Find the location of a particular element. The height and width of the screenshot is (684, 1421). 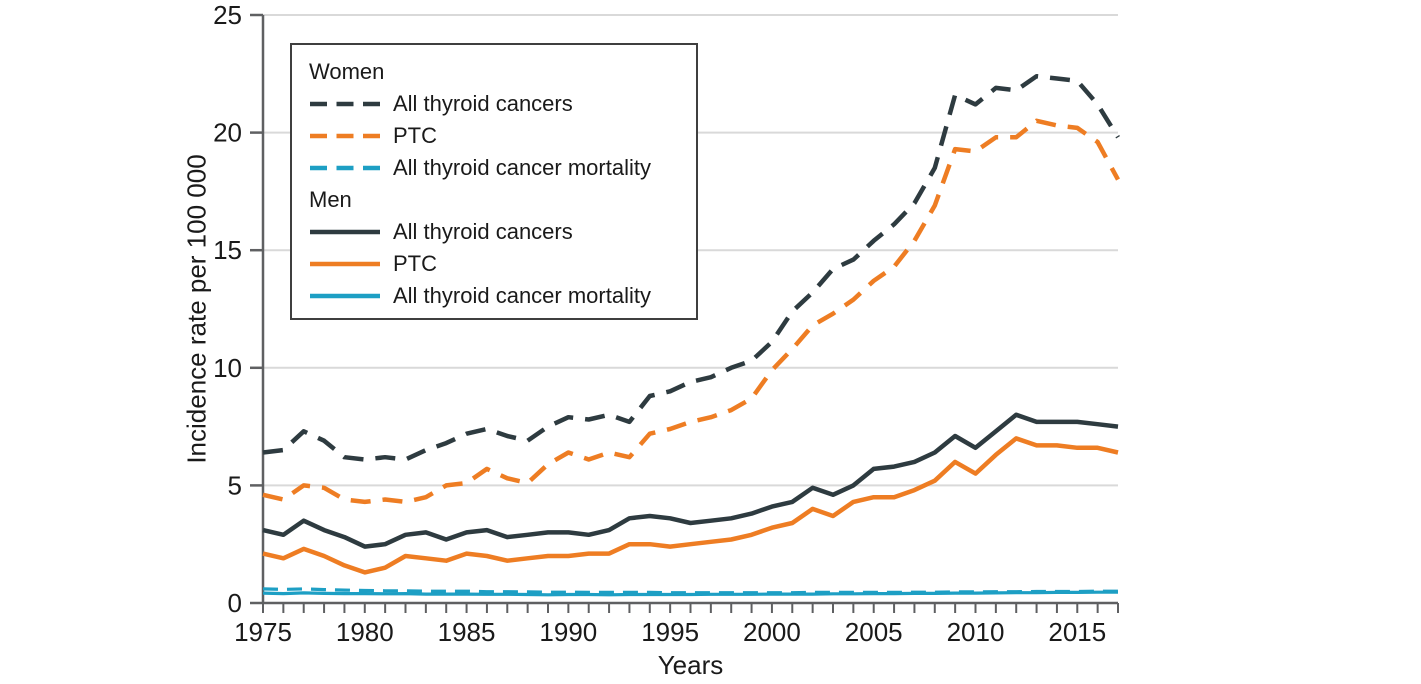

x-tick-label: 2010 is located at coordinates (976, 632).